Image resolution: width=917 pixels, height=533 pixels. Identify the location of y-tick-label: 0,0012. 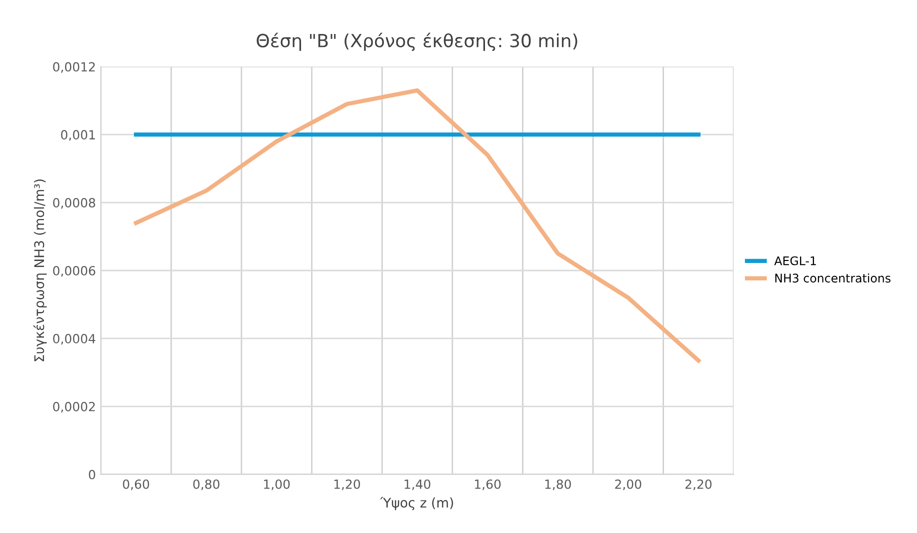
(74, 67).